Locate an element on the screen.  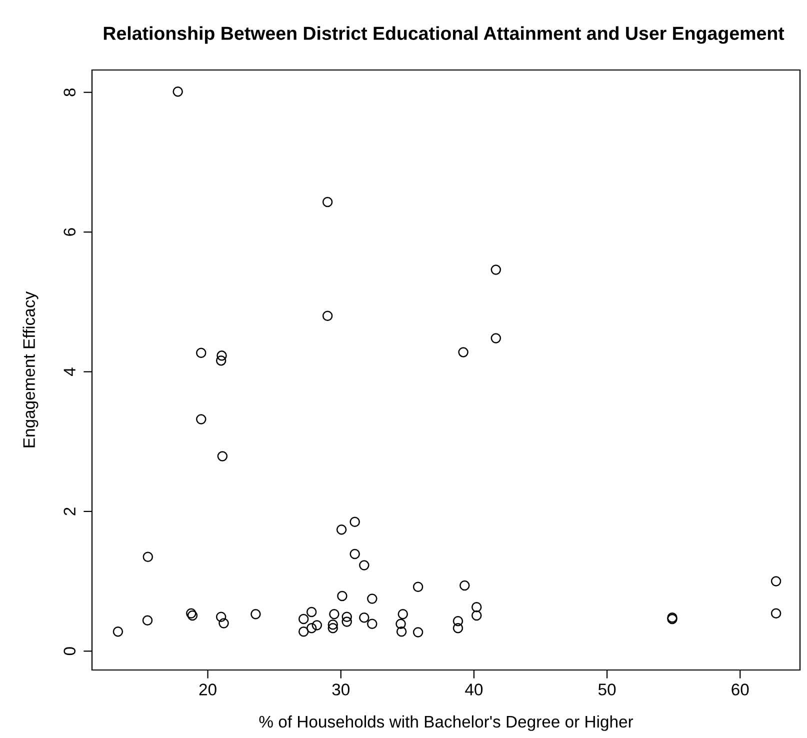
y-tick-label: 6 is located at coordinates (70, 232).